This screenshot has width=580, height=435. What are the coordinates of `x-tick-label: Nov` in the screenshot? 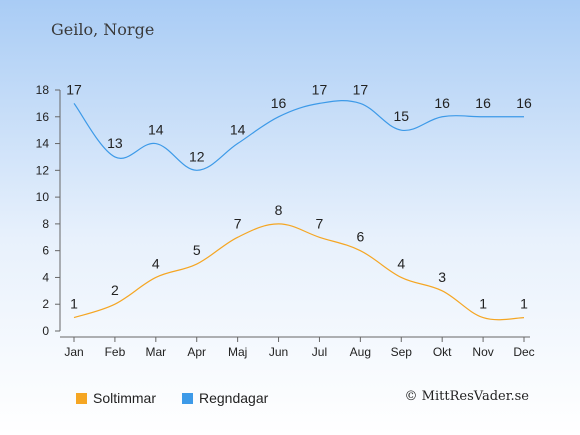 It's located at (482, 352).